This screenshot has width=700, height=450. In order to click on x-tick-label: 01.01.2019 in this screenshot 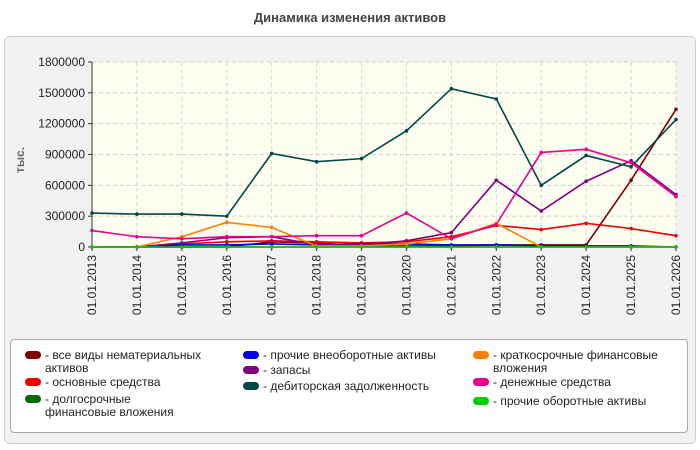, I will do `click(362, 285)`.